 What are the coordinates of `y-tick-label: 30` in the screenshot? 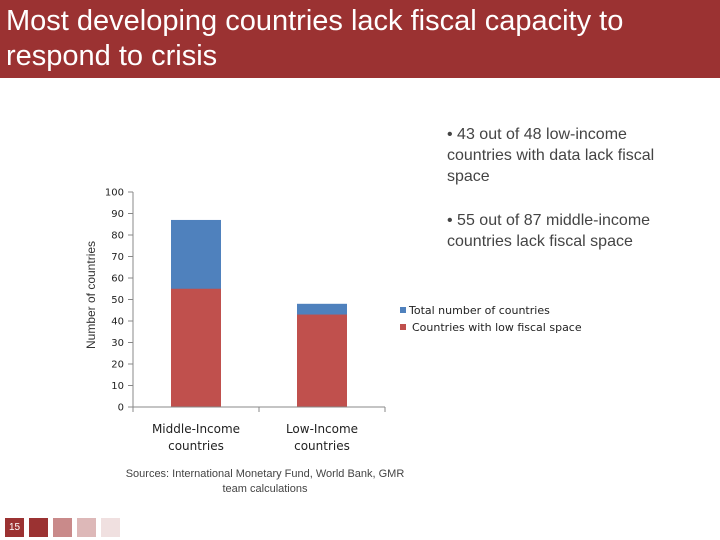 It's located at (117, 343).